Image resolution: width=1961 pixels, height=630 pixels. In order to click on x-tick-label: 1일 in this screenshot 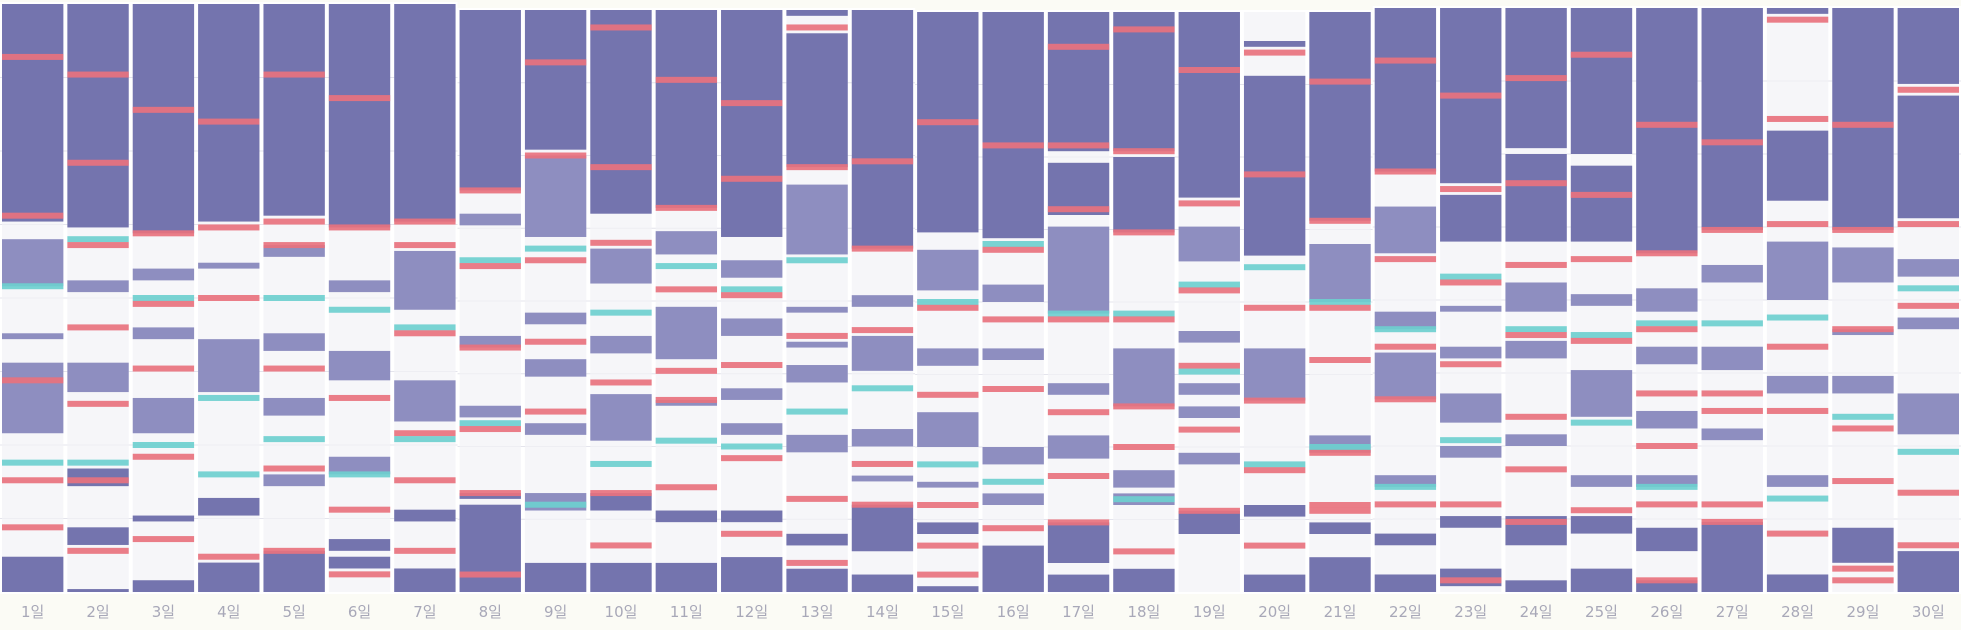, I will do `click(32, 612)`.